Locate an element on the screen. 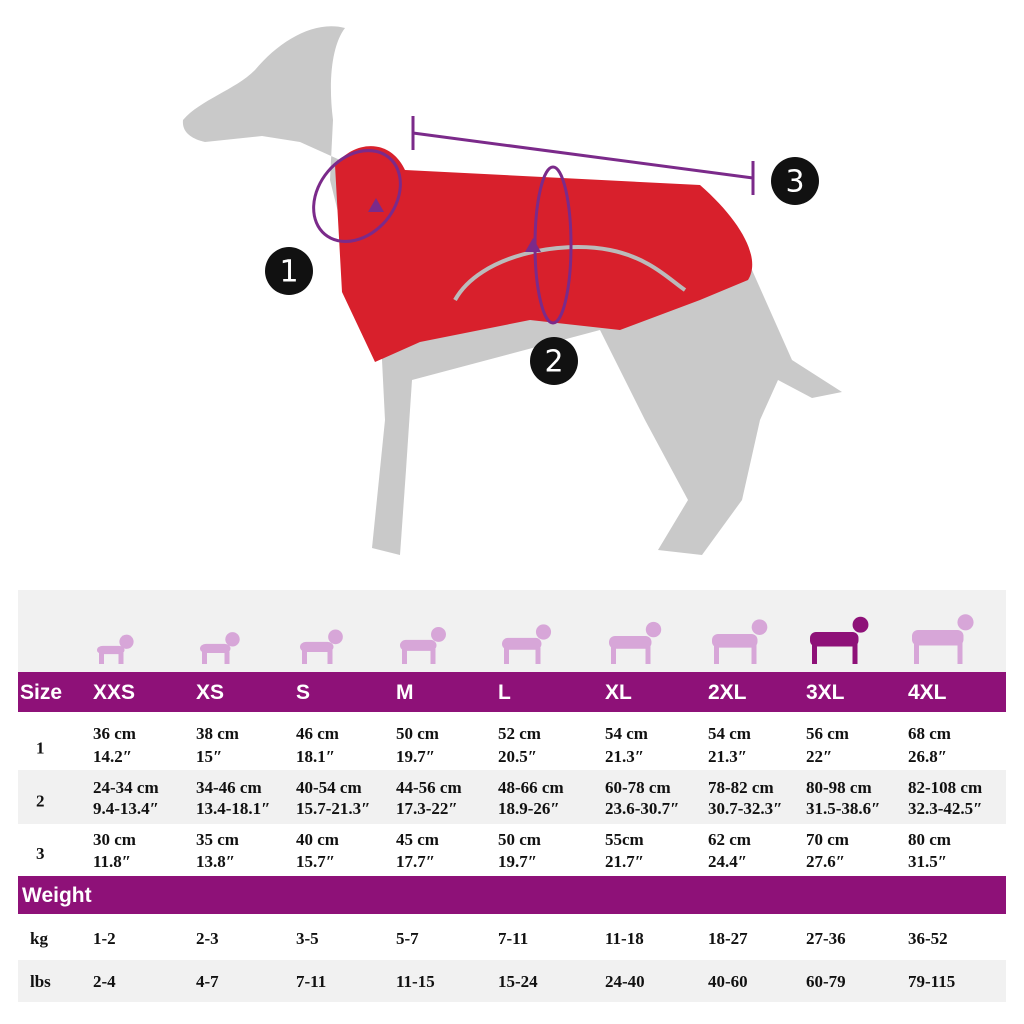 This screenshot has height=1024, width=1024. cell-text: 22″ is located at coordinates (819, 756).